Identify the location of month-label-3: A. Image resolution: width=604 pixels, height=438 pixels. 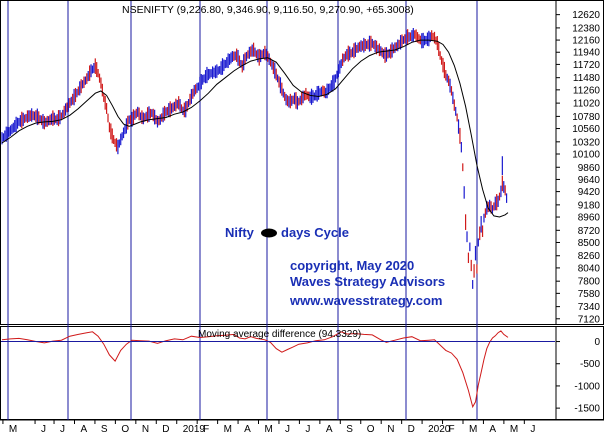
(83, 429).